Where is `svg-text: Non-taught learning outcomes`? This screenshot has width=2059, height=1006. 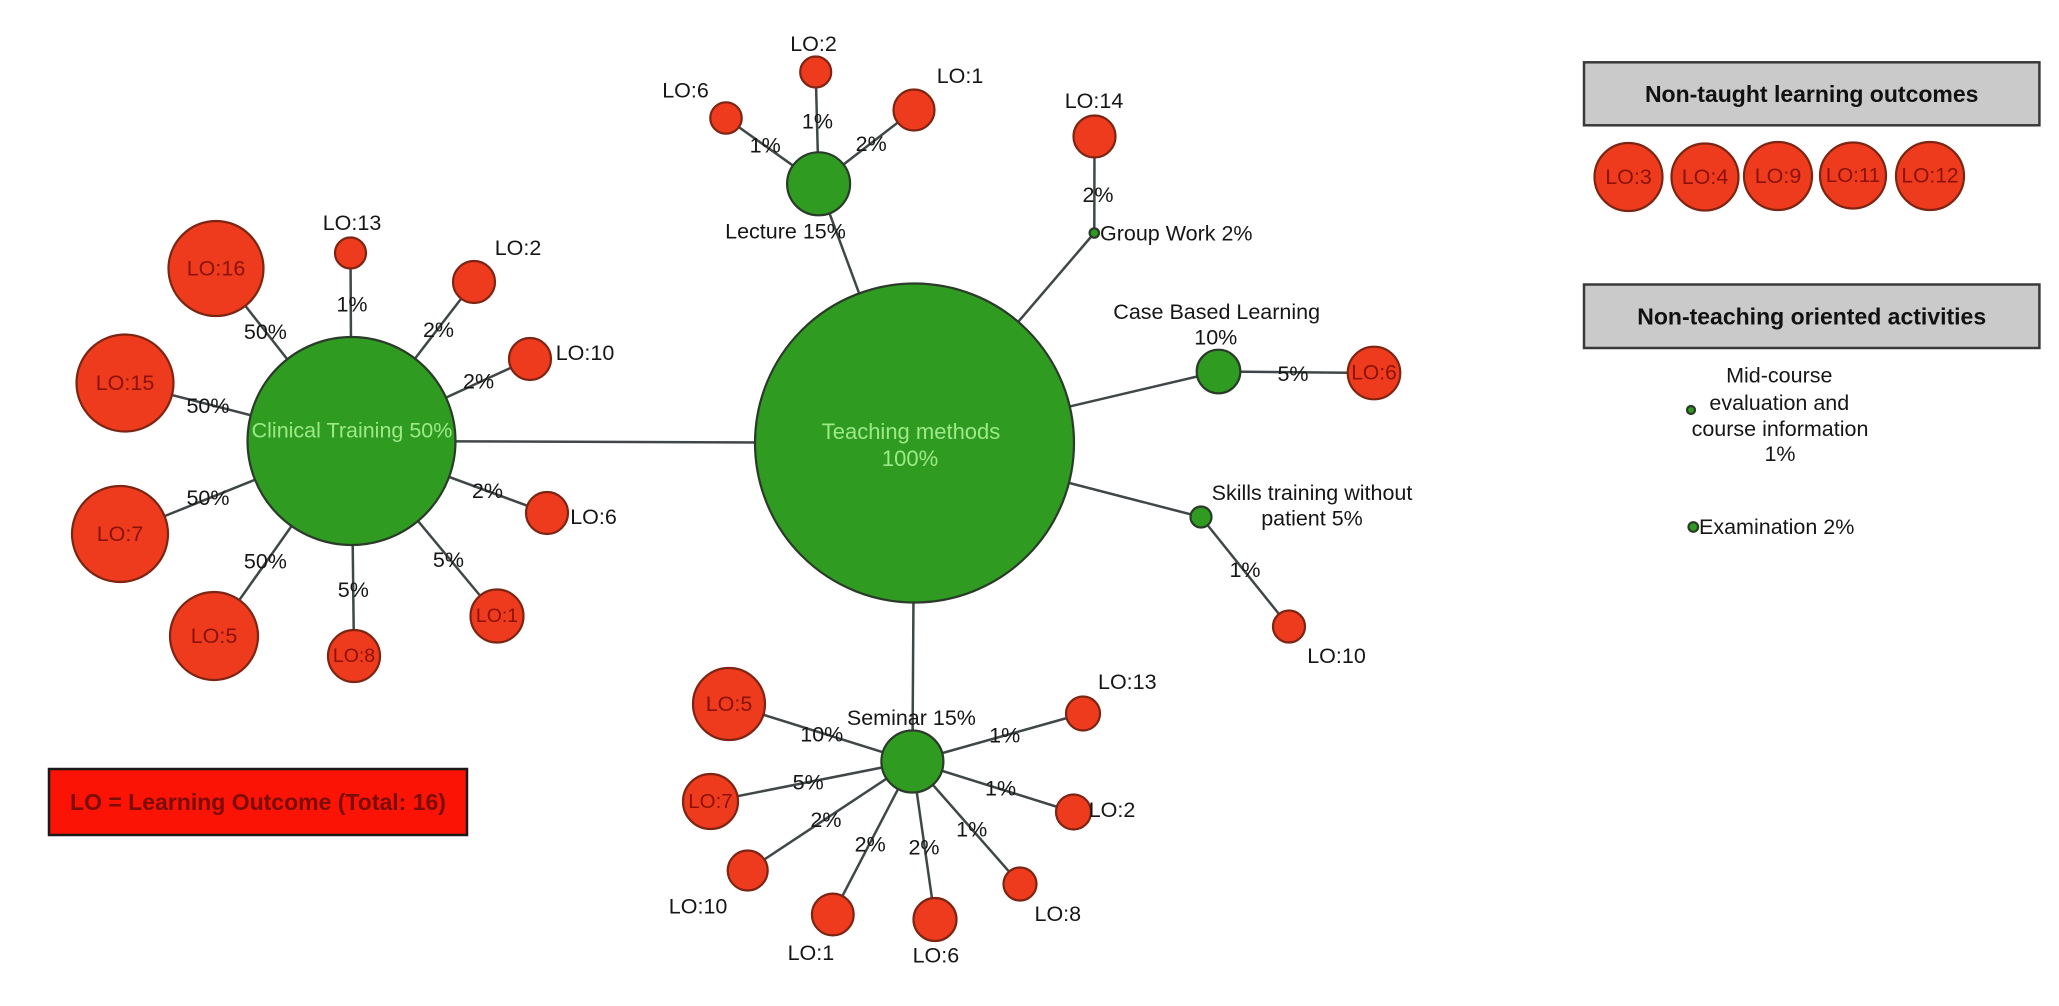 svg-text: Non-taught learning outcomes is located at coordinates (1812, 94).